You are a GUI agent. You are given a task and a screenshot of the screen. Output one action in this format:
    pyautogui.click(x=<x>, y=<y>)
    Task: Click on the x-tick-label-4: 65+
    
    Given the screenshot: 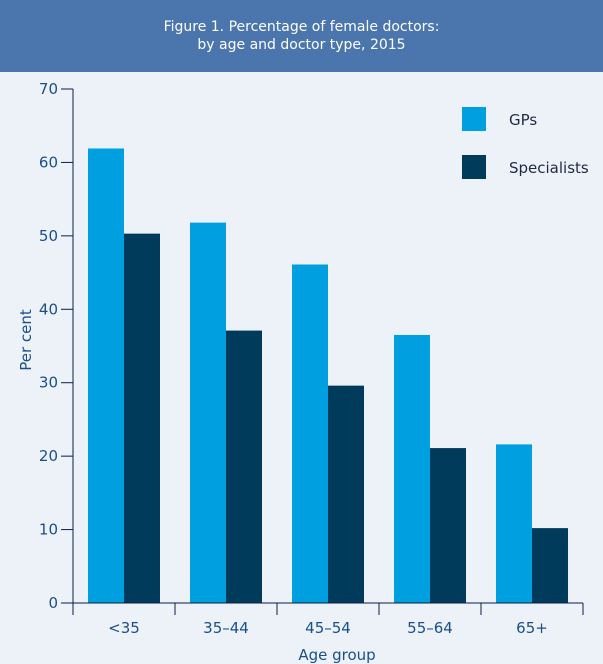 What is the action you would take?
    pyautogui.click(x=532, y=628)
    